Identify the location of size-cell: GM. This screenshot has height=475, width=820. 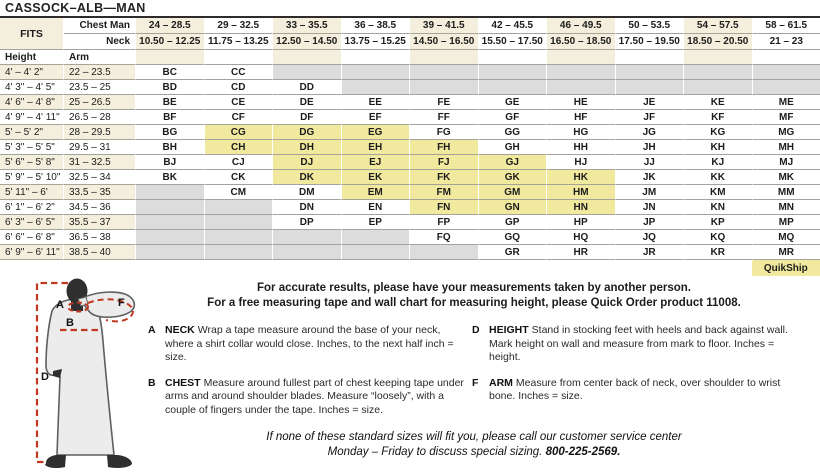
(512, 192).